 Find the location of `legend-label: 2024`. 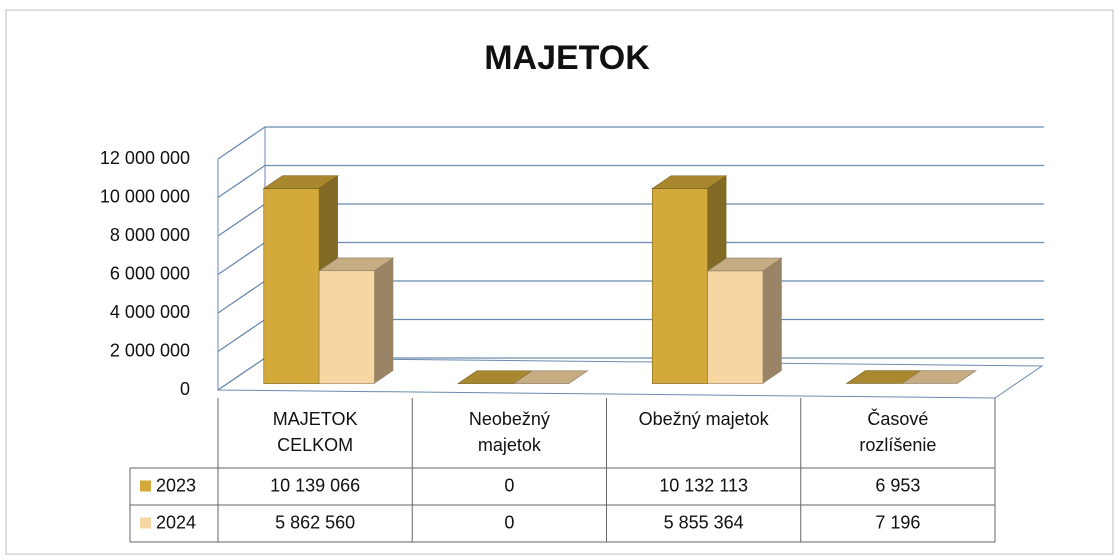

legend-label: 2024 is located at coordinates (176, 522).